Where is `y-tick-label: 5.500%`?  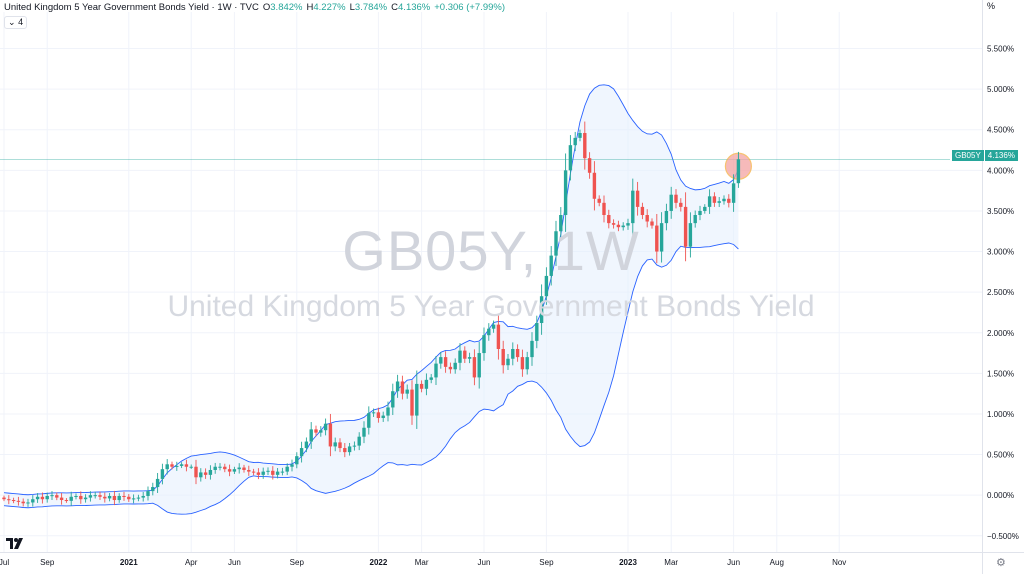
y-tick-label: 5.500% is located at coordinates (1000, 49).